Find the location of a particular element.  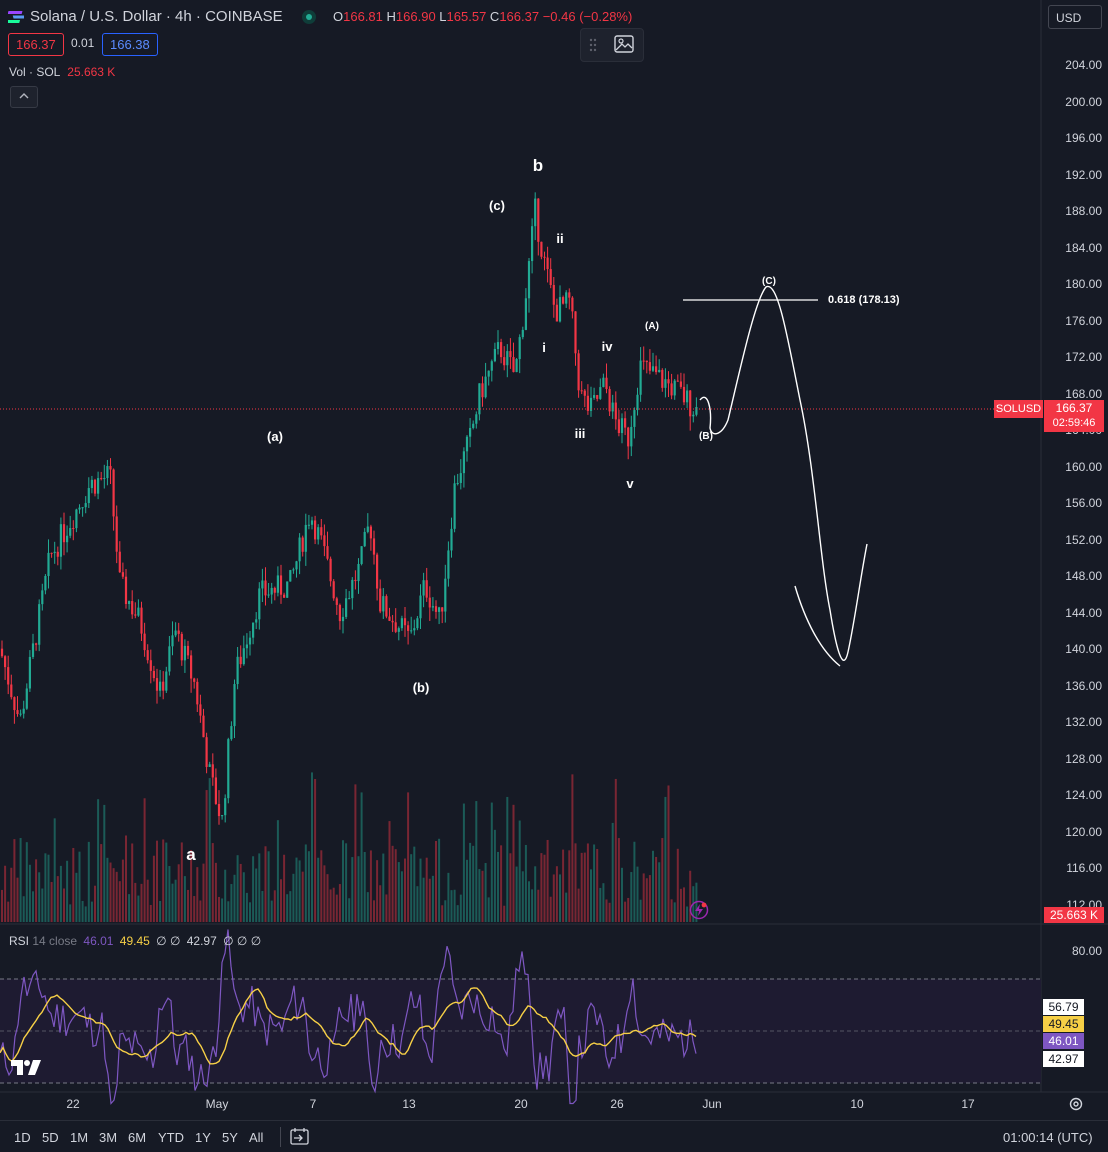

wave-label-A: (A) is located at coordinates (652, 326).